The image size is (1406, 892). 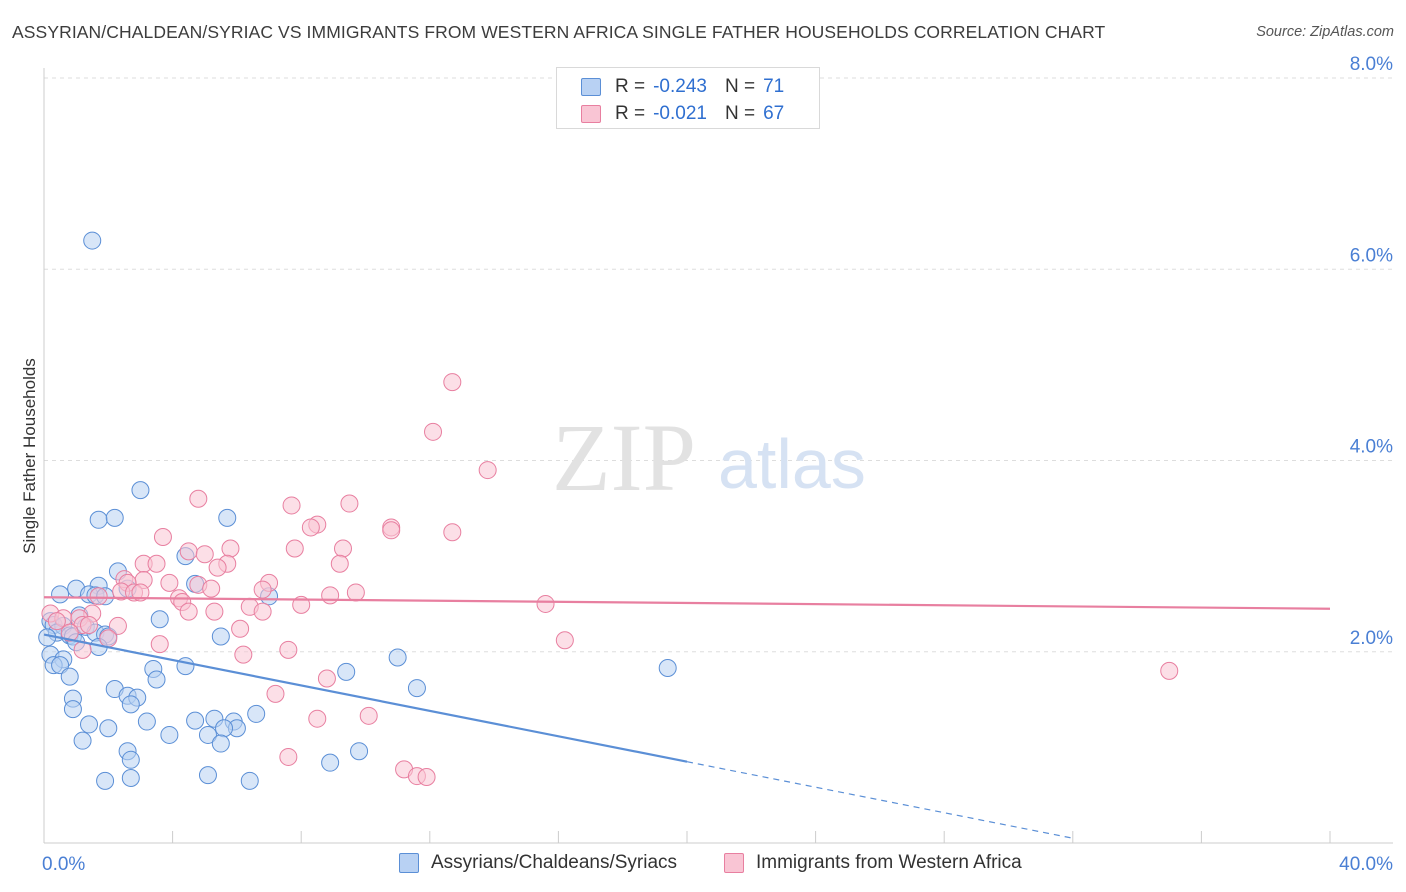 I want to click on legend-n-value: 71, so click(x=774, y=86).